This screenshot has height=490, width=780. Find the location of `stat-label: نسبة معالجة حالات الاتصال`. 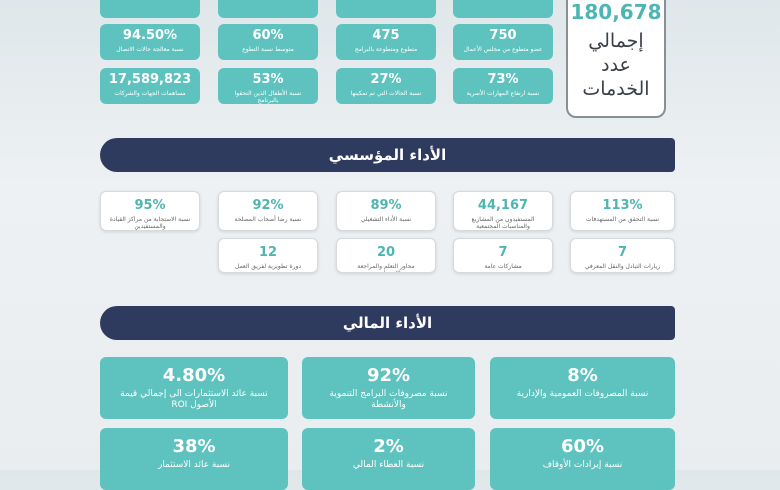

stat-label: نسبة معالجة حالات الاتصال is located at coordinates (150, 49).